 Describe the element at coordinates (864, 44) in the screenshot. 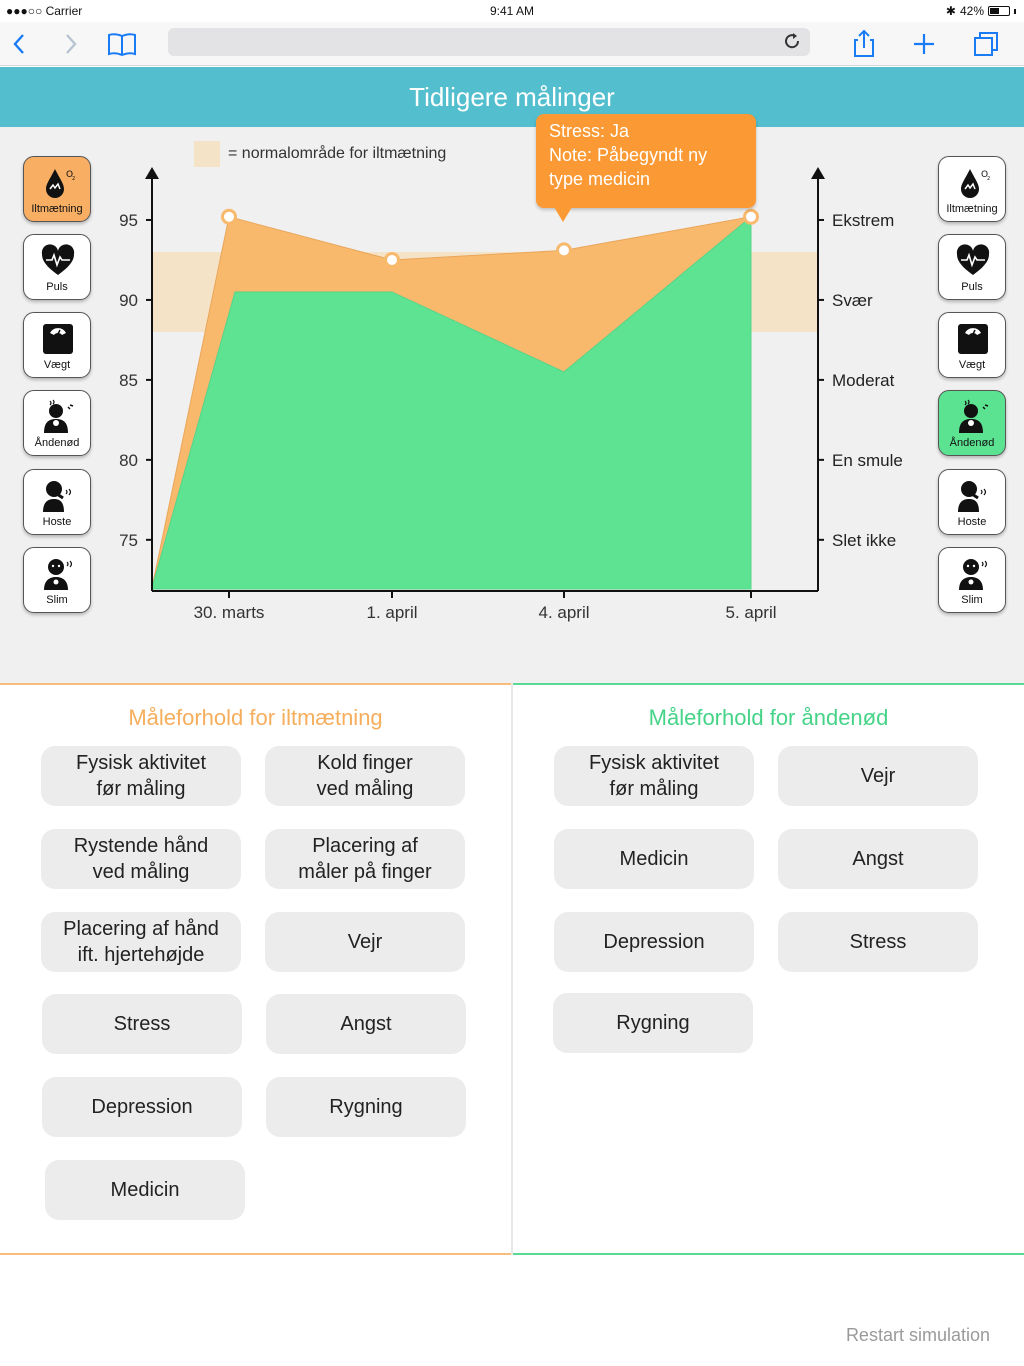

I see `share-icon` at that location.